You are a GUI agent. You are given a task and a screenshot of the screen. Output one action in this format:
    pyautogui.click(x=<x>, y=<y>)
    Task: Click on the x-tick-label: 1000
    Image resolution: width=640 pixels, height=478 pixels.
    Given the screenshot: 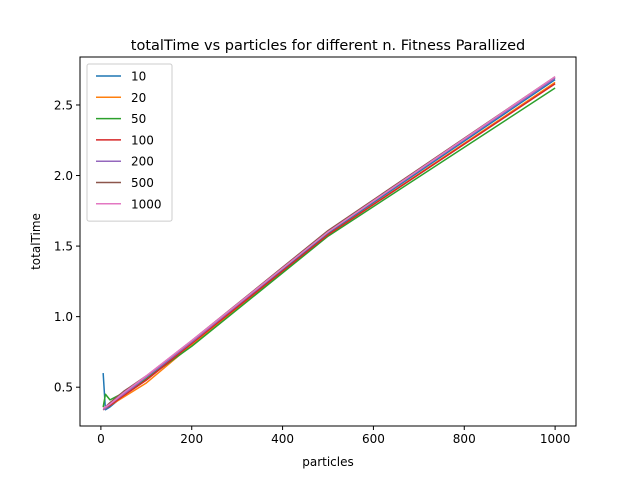 What is the action you would take?
    pyautogui.click(x=555, y=439)
    